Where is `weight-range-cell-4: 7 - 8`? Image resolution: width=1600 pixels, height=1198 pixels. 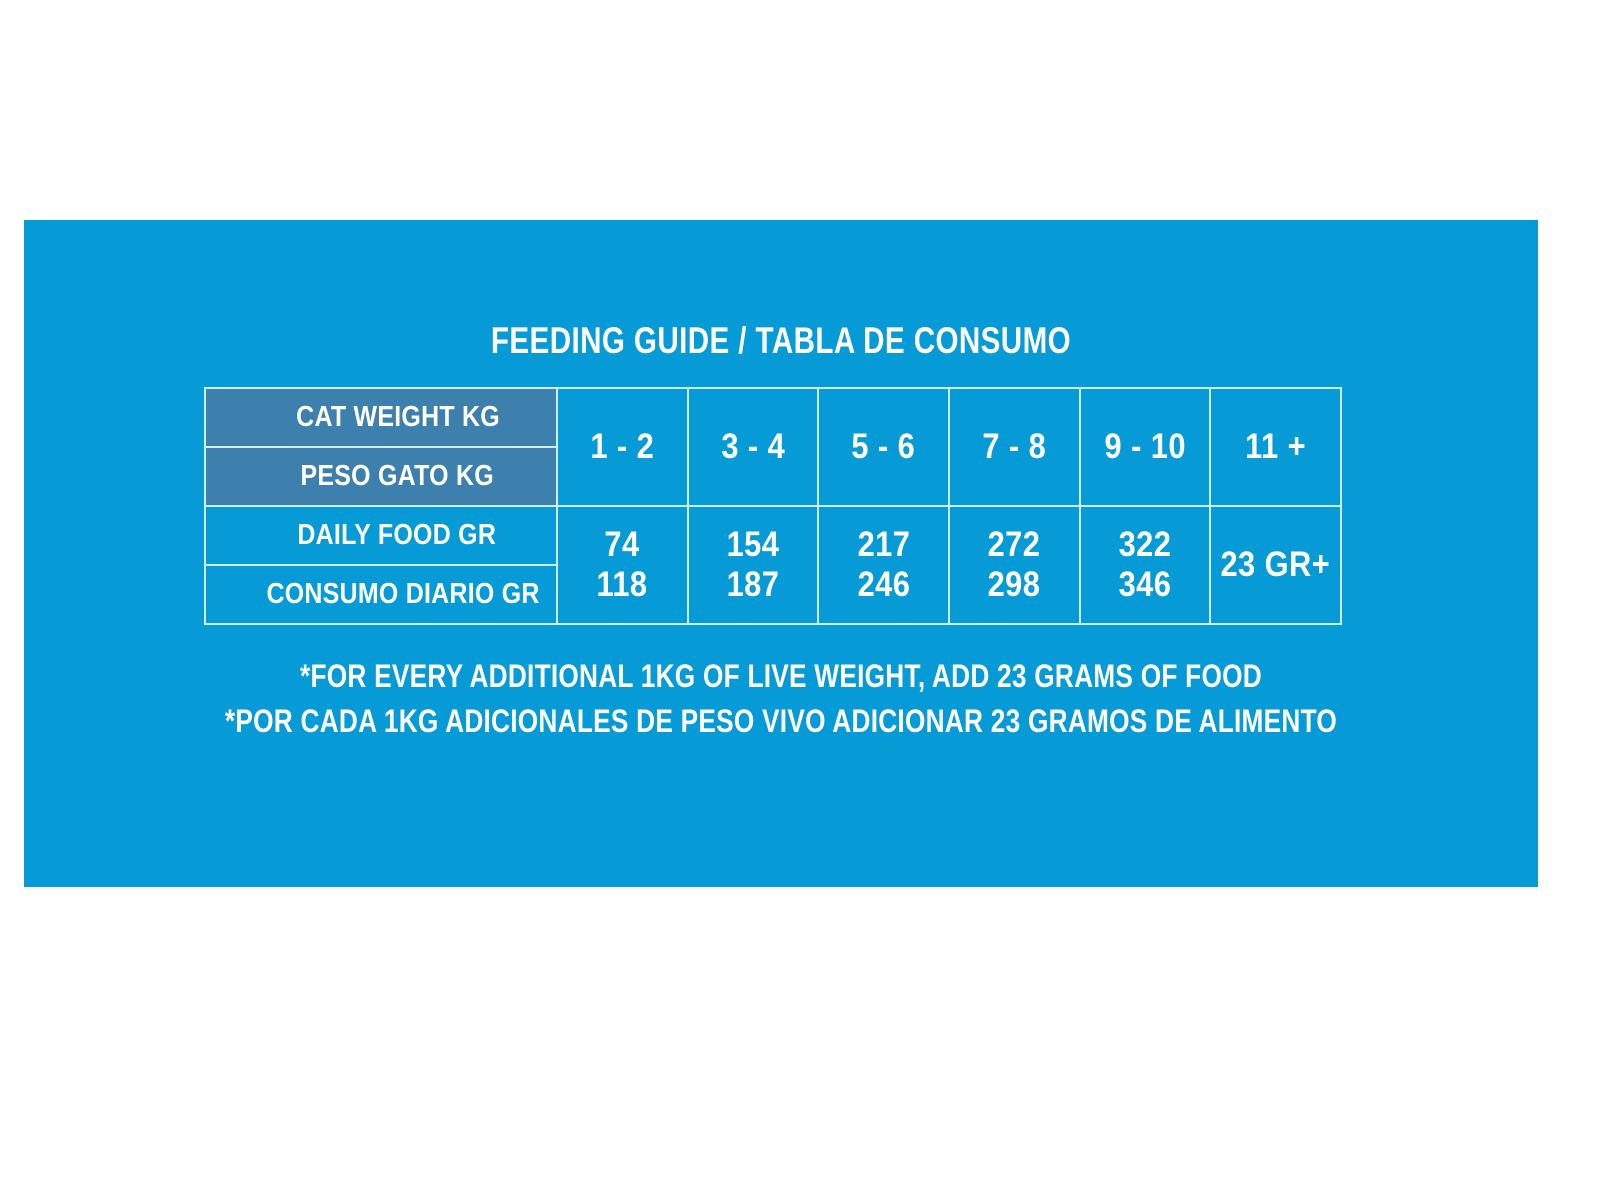 weight-range-cell-4: 7 - 8 is located at coordinates (1014, 447).